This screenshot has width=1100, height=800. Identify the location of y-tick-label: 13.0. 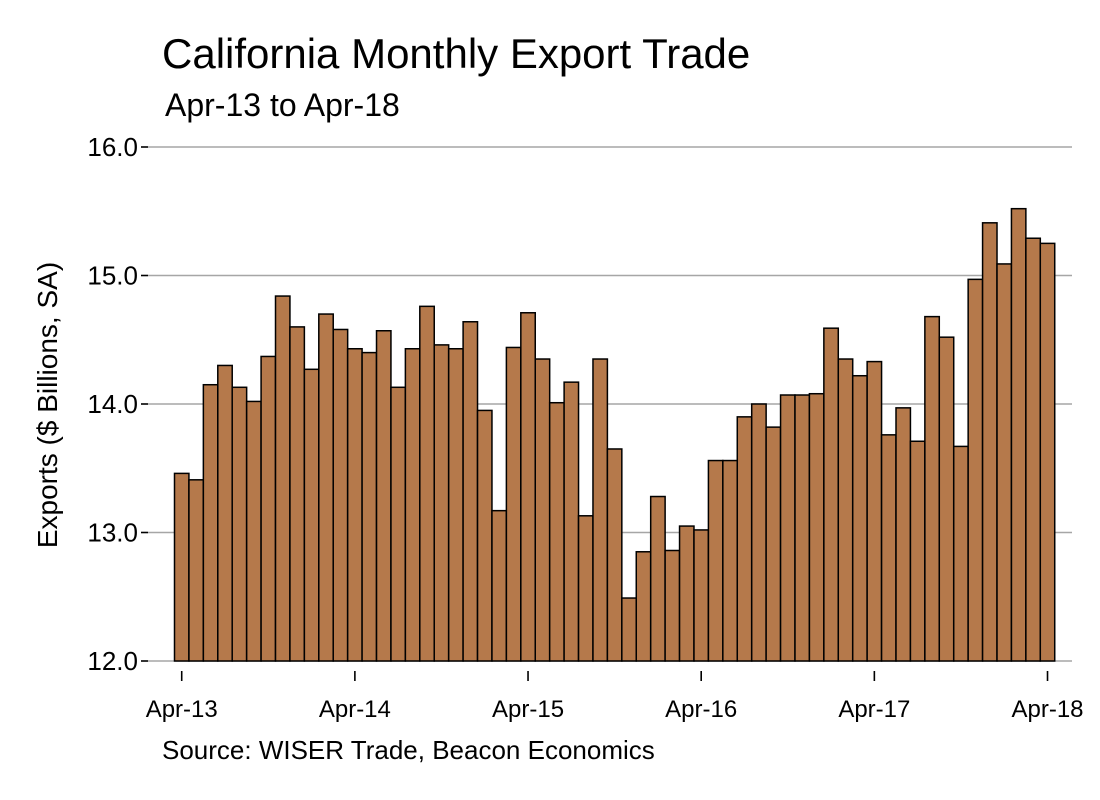
(112, 533).